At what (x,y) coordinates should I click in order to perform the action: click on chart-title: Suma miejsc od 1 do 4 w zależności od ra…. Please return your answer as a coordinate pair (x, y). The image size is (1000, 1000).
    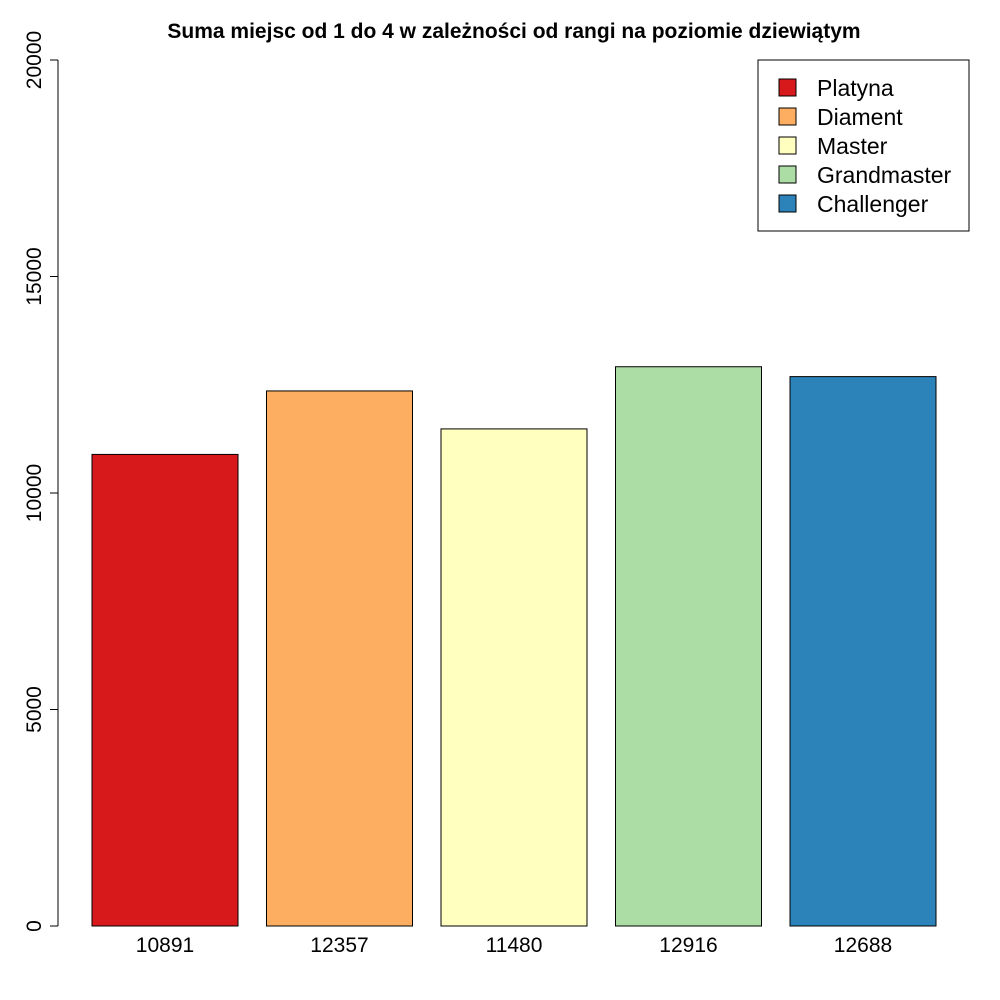
    Looking at the image, I should click on (513, 31).